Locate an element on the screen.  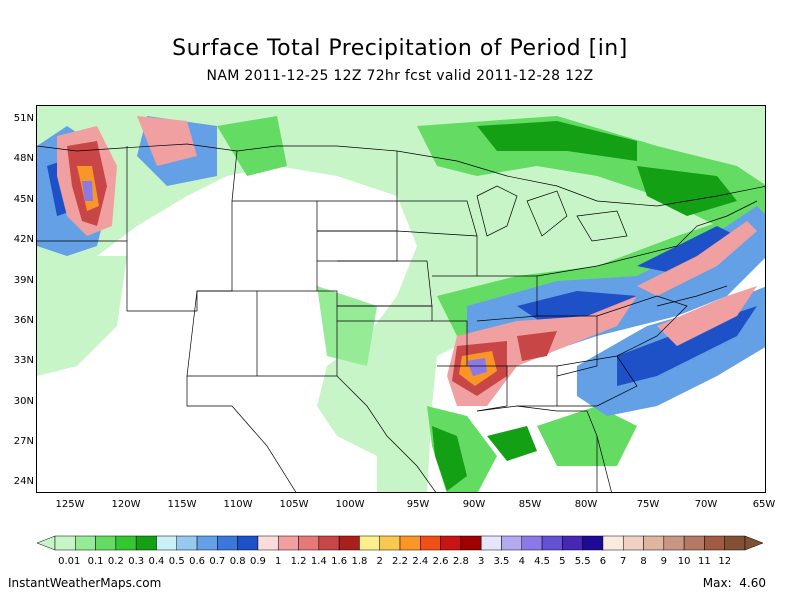
colorbar-arrow-right is located at coordinates (754, 543).